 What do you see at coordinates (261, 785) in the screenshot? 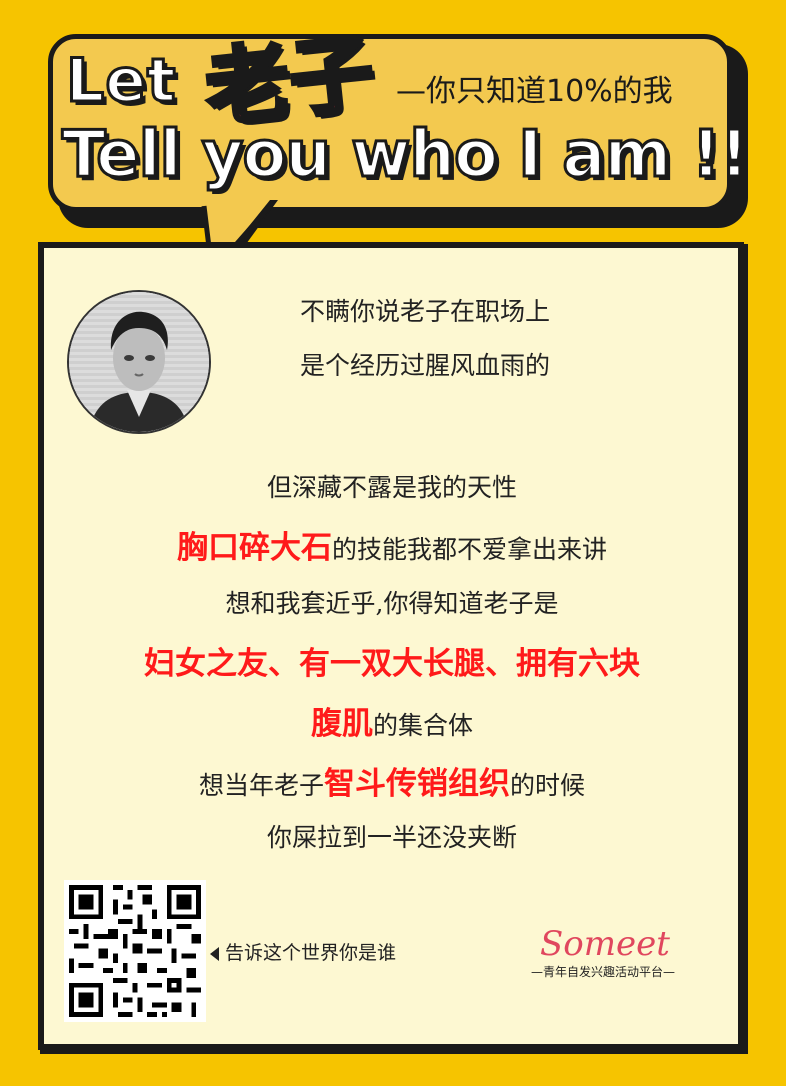
I see `body-line-8-pre: 想当年老子` at bounding box center [261, 785].